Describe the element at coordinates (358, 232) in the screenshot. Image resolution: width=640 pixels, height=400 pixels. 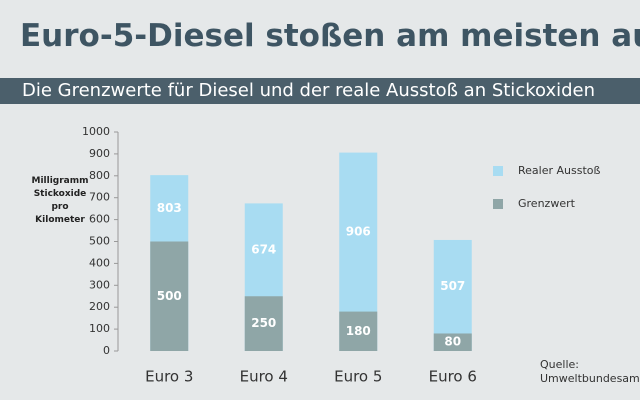
I see `data-label: 906` at that location.